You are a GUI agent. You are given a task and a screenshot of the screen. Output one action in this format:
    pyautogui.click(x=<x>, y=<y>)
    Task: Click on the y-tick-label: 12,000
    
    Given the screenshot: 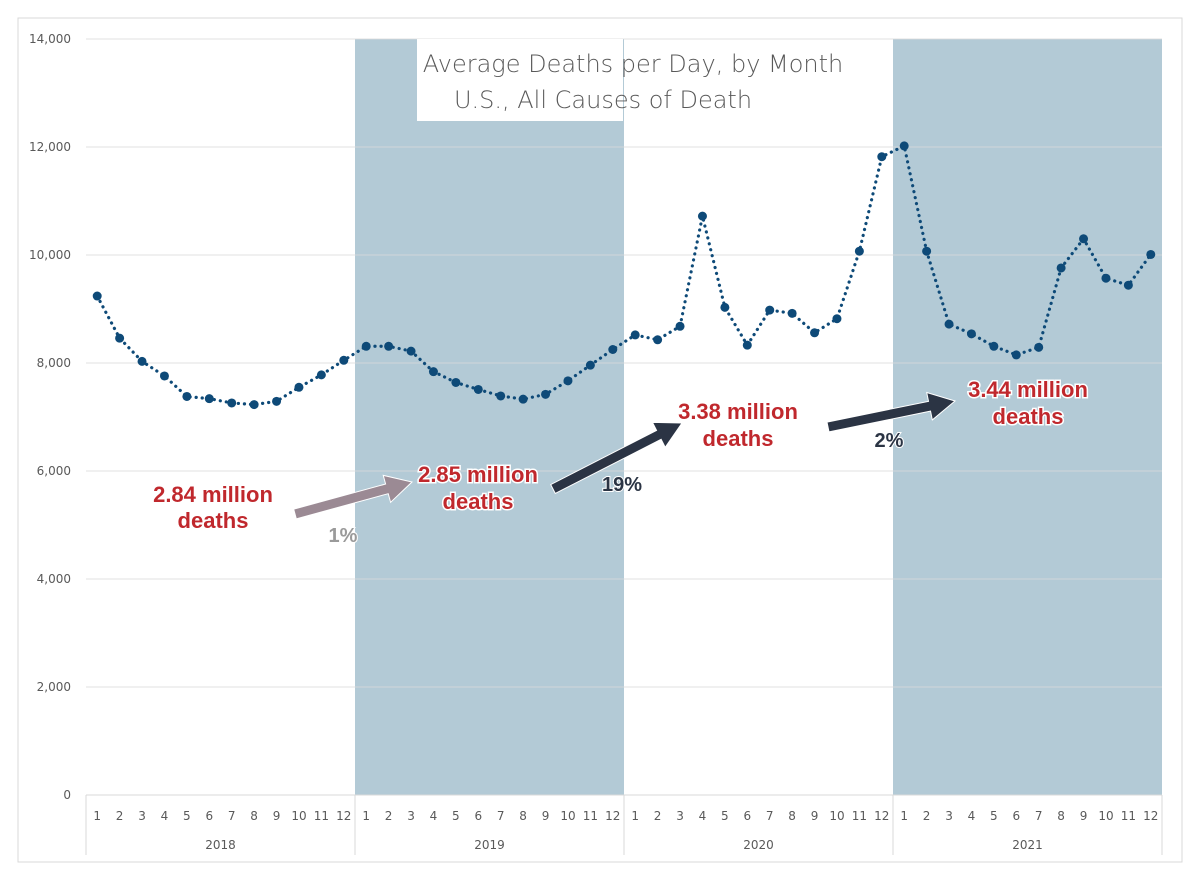 What is the action you would take?
    pyautogui.click(x=50, y=147)
    